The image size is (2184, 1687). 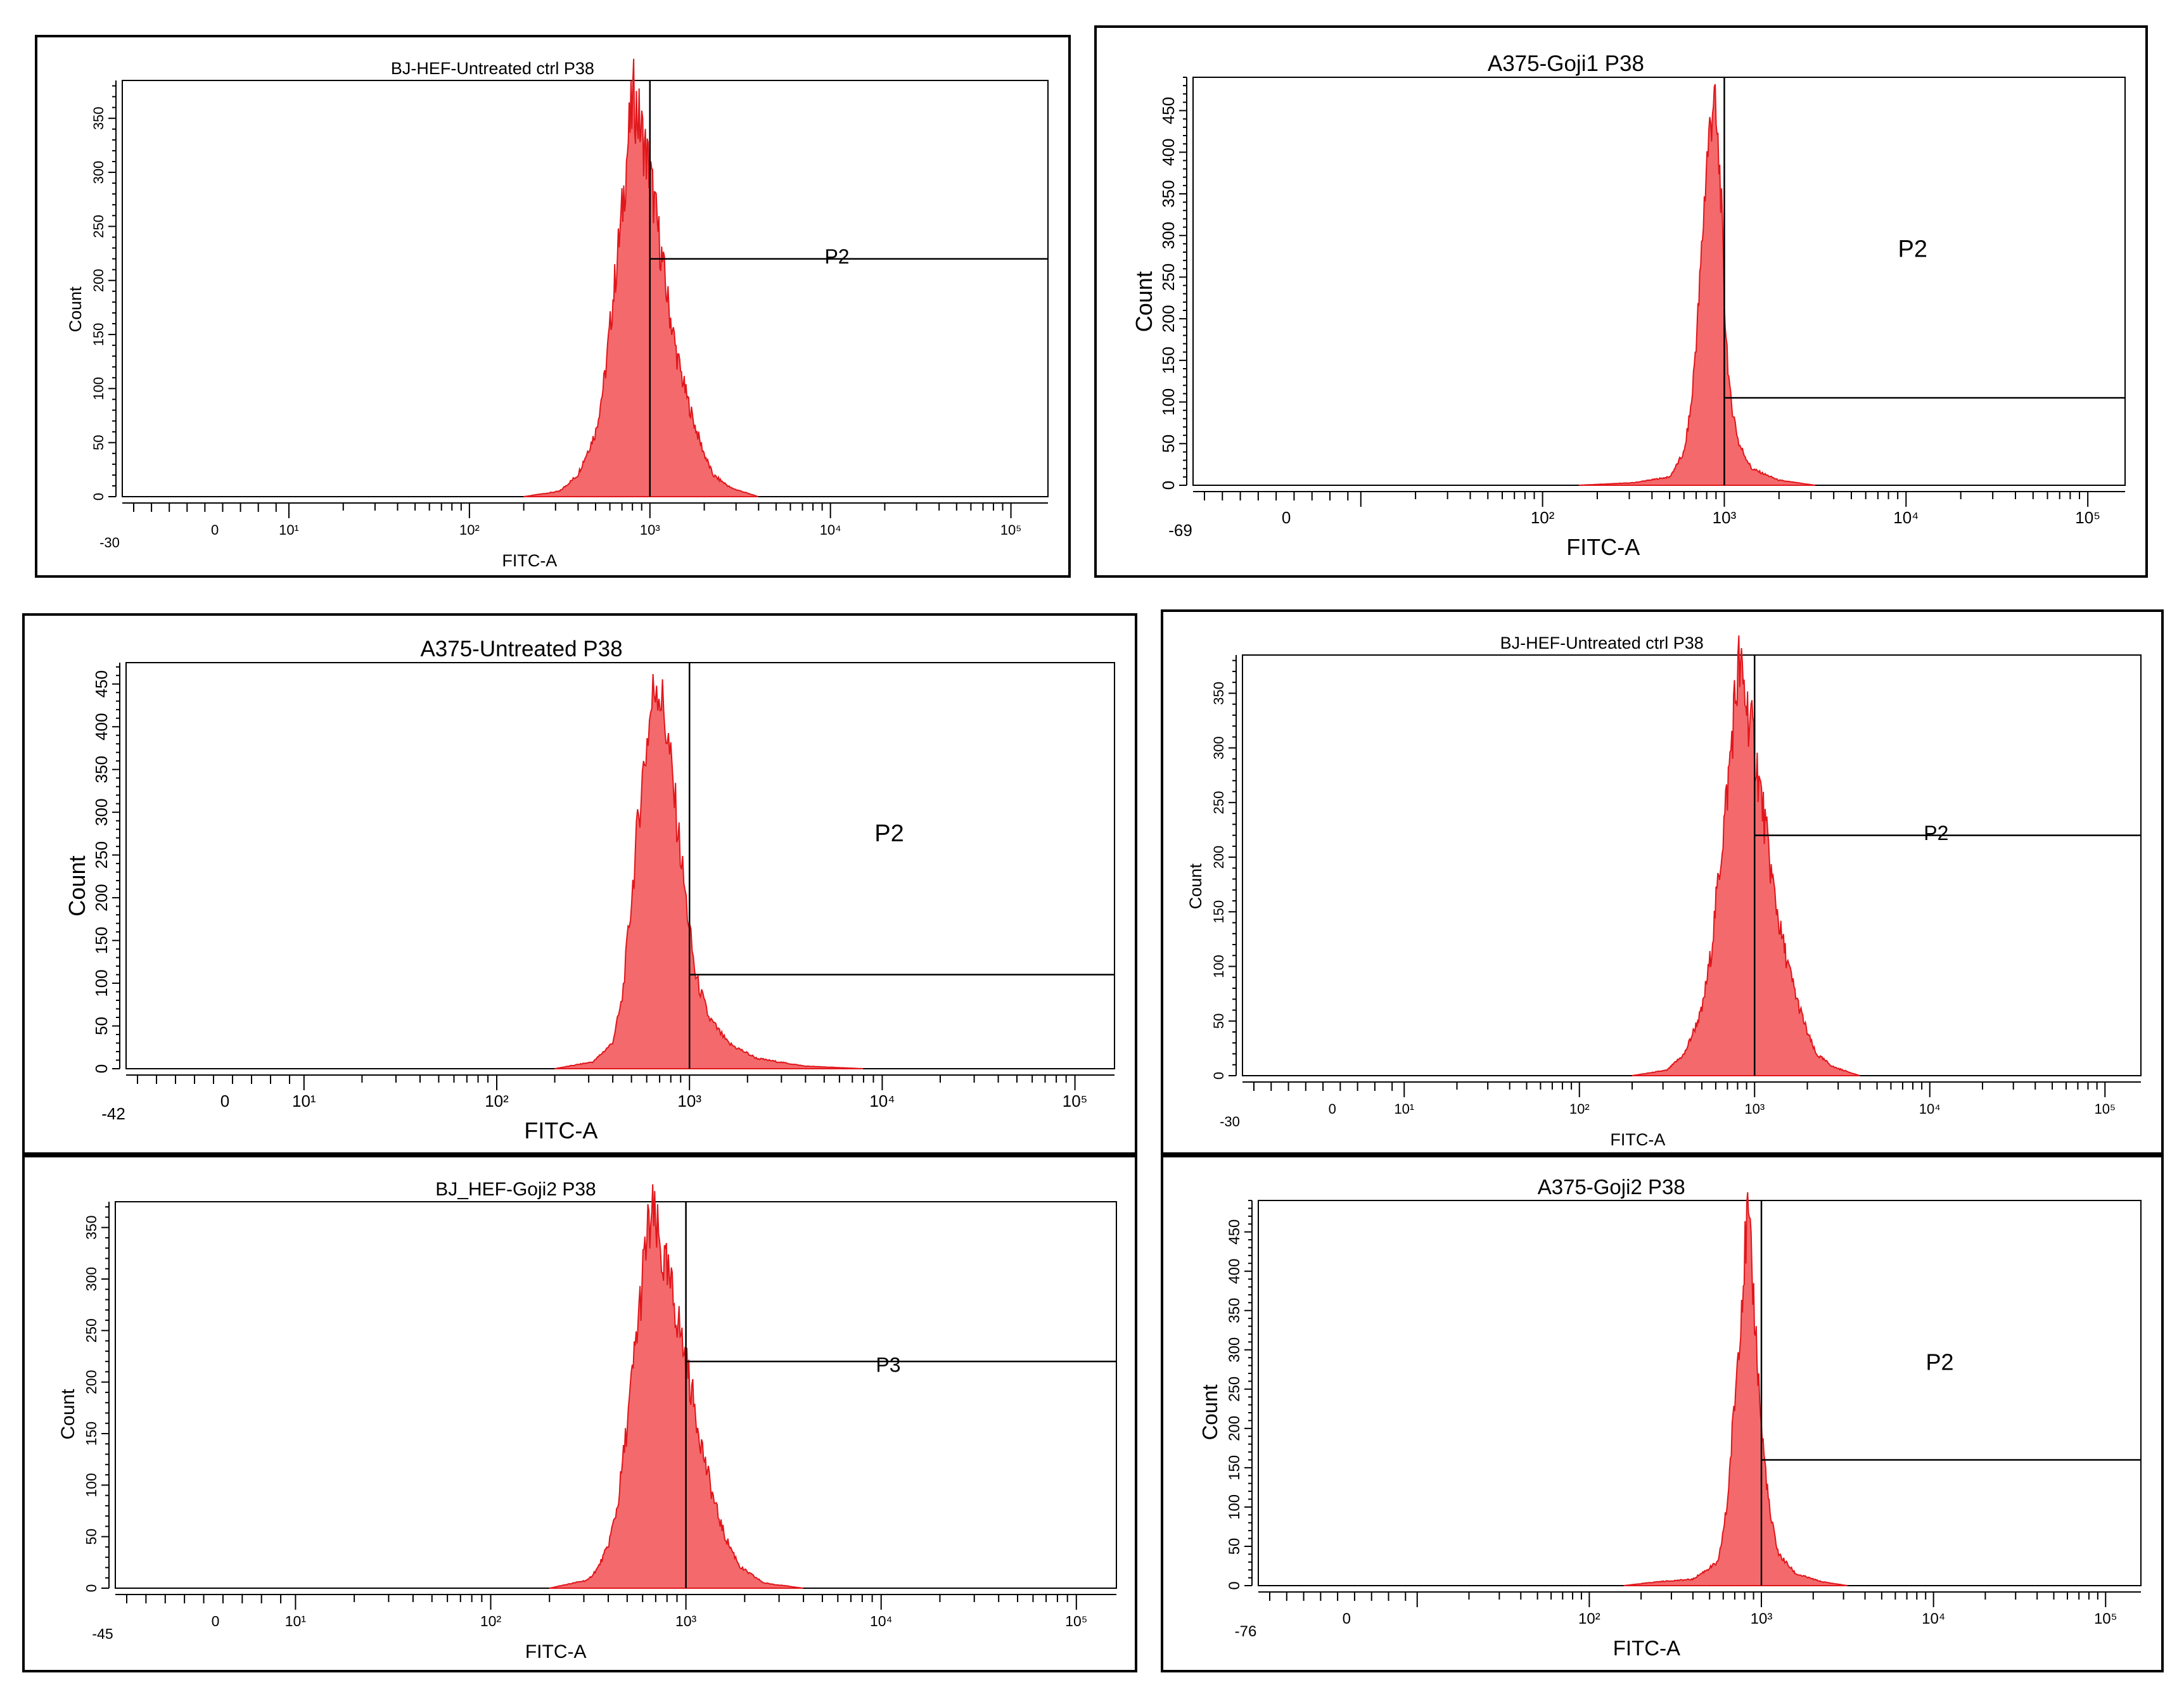 I want to click on x-min-label: -69, so click(x=1180, y=530).